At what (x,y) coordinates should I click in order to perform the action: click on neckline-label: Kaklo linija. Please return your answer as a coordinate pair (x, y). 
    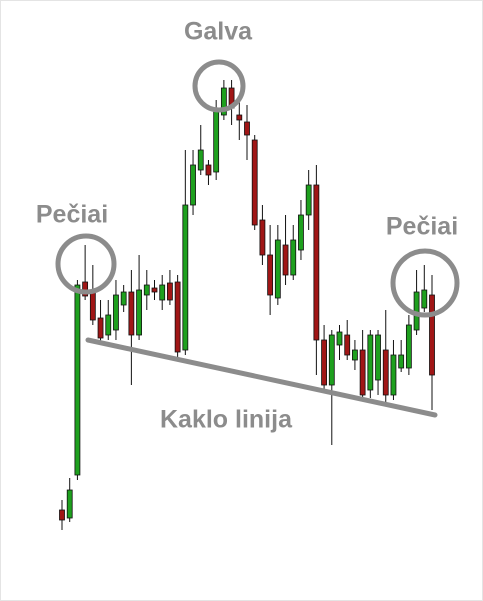
    Looking at the image, I should click on (226, 420).